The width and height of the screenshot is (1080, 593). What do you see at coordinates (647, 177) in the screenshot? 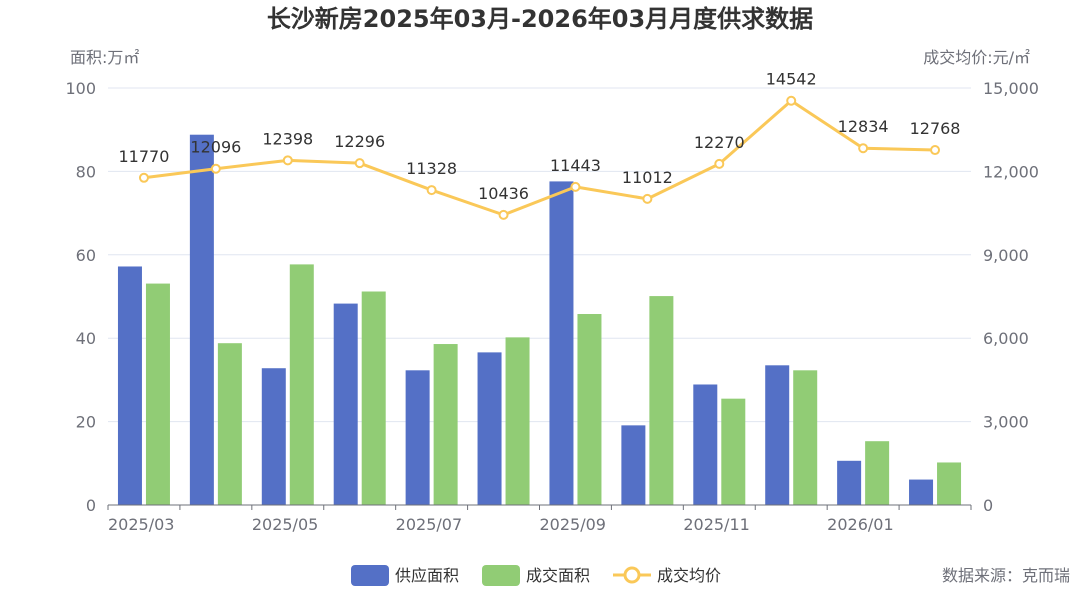
I see `avg-price-data-label: 11012` at bounding box center [647, 177].